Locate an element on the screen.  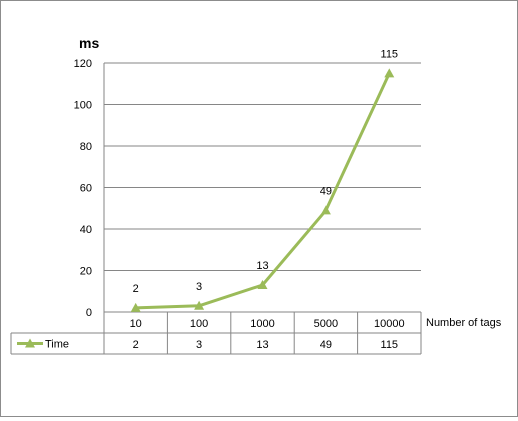
y-tick-label: 80 is located at coordinates (86, 147).